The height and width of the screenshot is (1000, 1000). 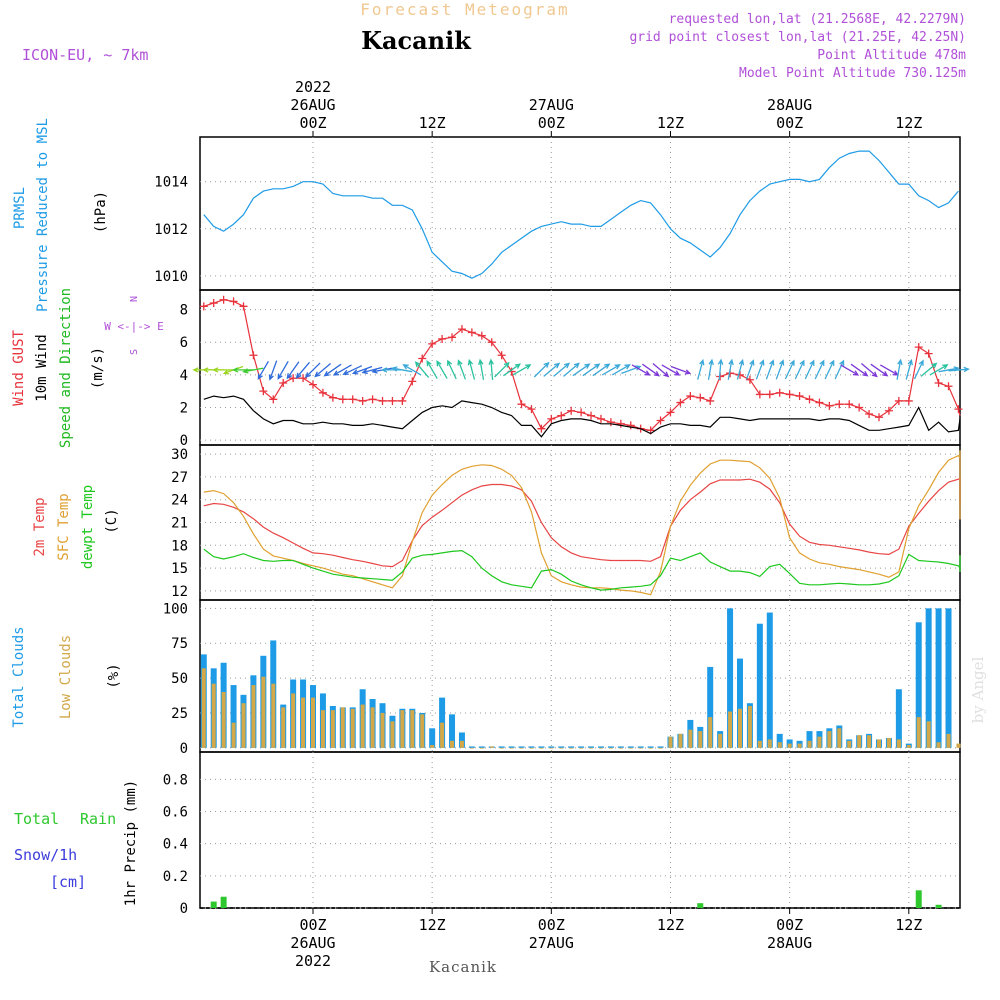 I want to click on y-tick-label: 1014, so click(x=171, y=183).